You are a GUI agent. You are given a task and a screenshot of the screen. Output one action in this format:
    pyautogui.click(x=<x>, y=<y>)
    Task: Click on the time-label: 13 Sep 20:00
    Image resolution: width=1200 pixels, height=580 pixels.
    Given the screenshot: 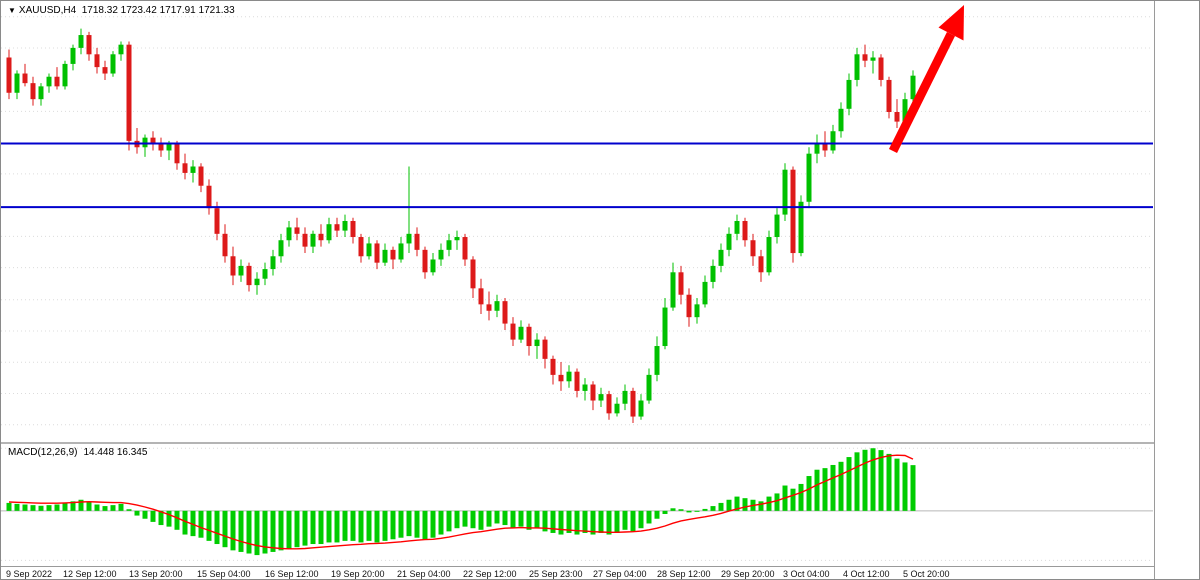 What is the action you would take?
    pyautogui.click(x=156, y=574)
    